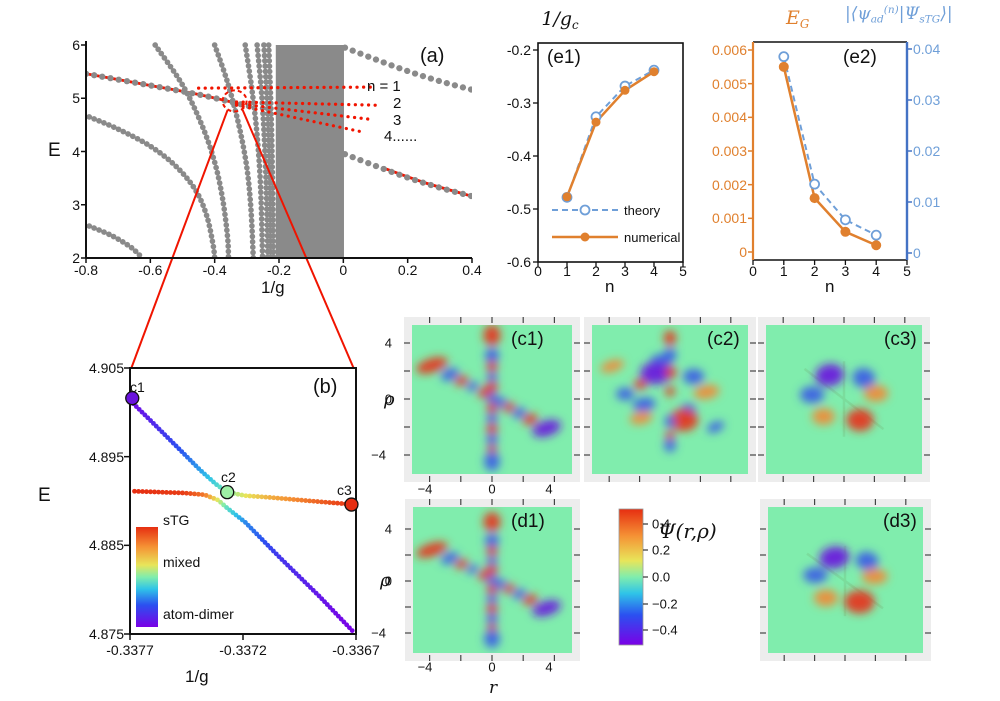 The height and width of the screenshot is (701, 1000). Describe the element at coordinates (432, 56) in the screenshot. I see `panel-a-label: (a)` at that location.